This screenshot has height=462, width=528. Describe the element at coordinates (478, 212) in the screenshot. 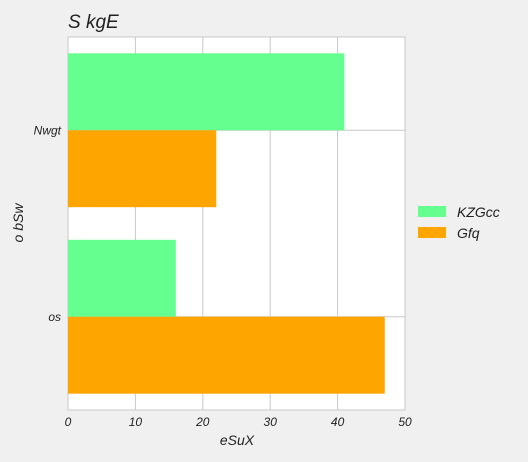

I see `legend-label: KZGcc` at that location.